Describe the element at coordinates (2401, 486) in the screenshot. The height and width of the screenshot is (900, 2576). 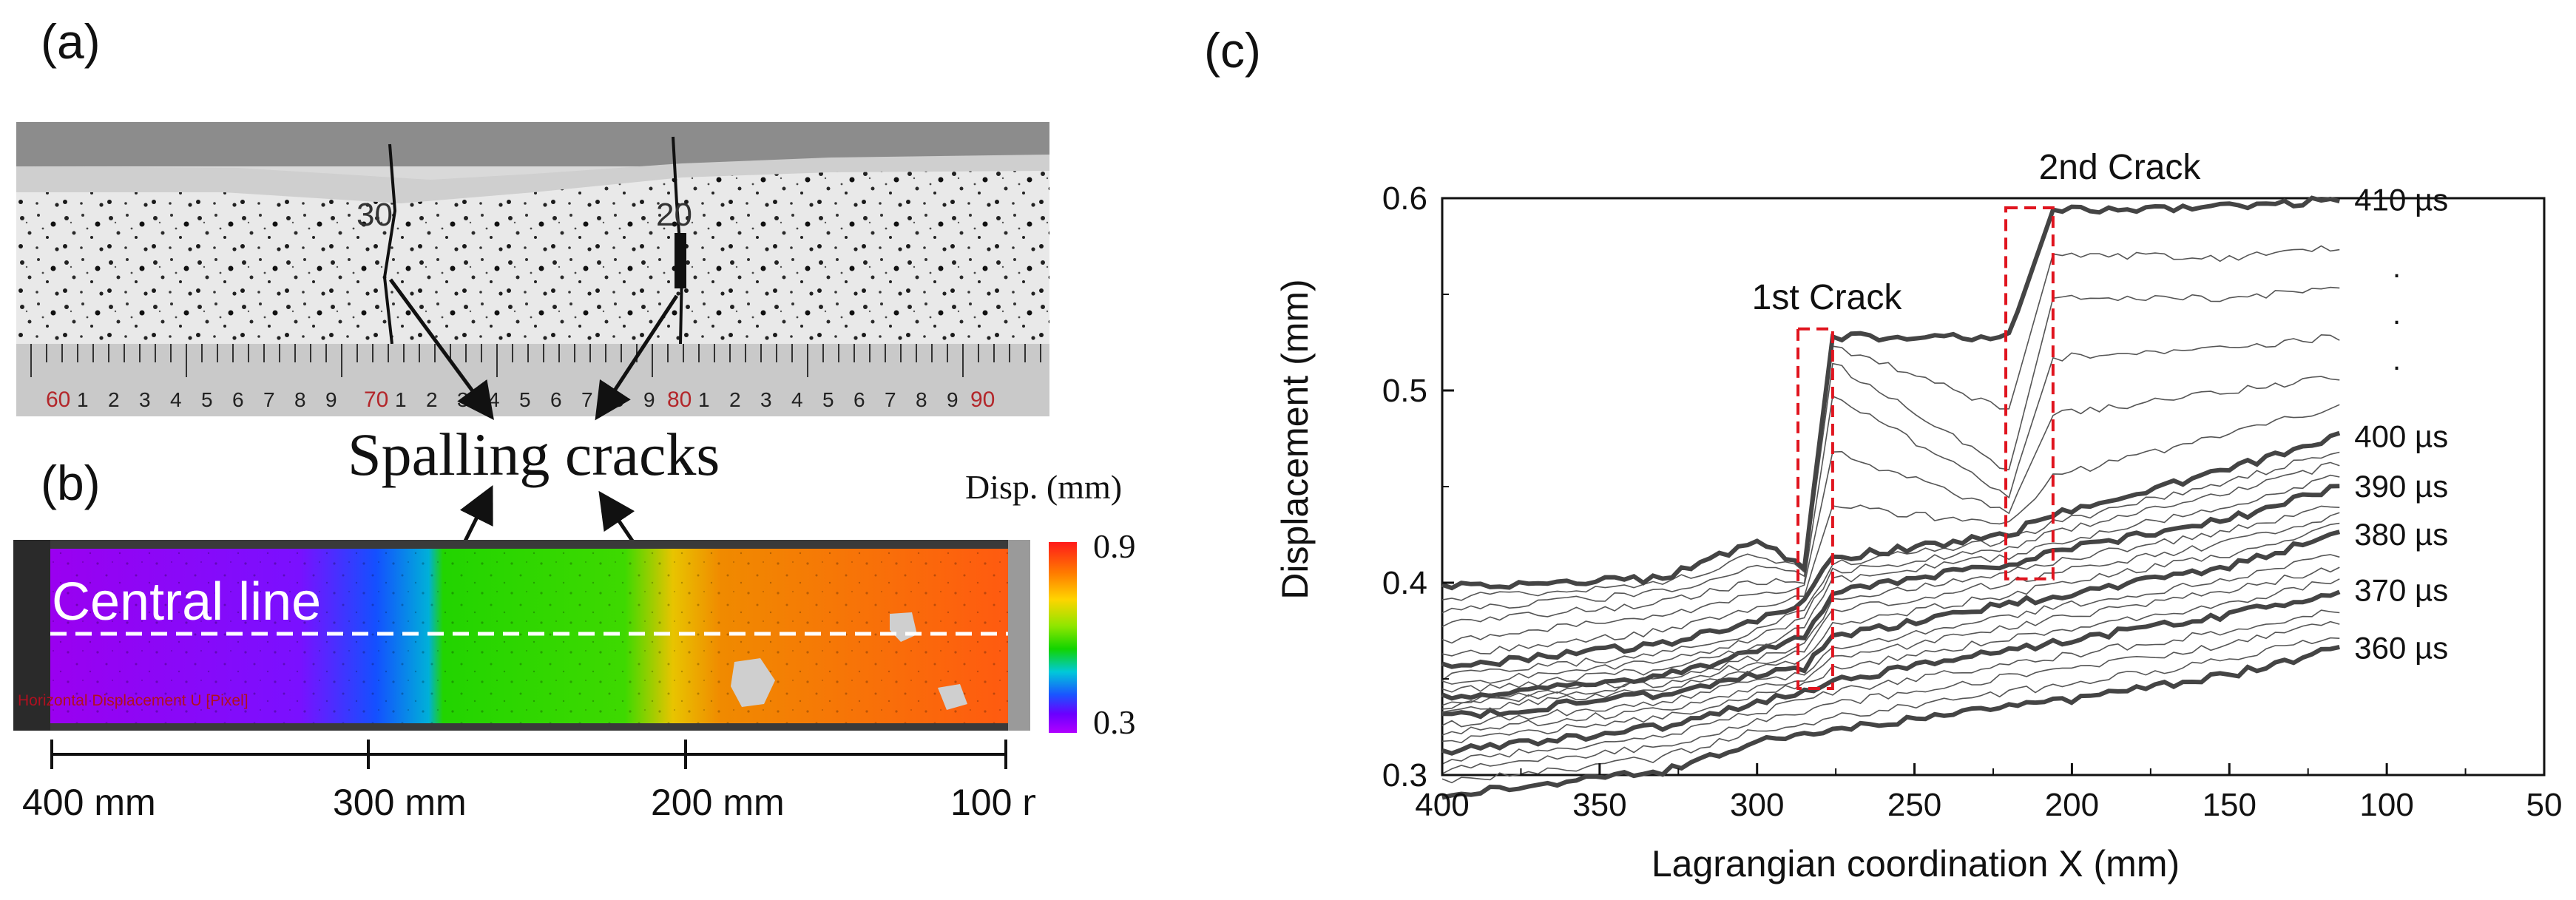
I see `series-label: 390 µs` at that location.